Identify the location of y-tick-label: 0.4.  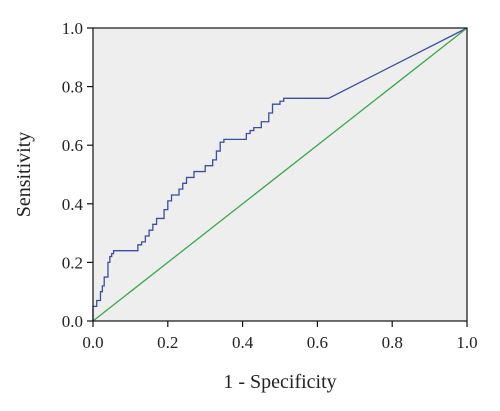
(73, 204).